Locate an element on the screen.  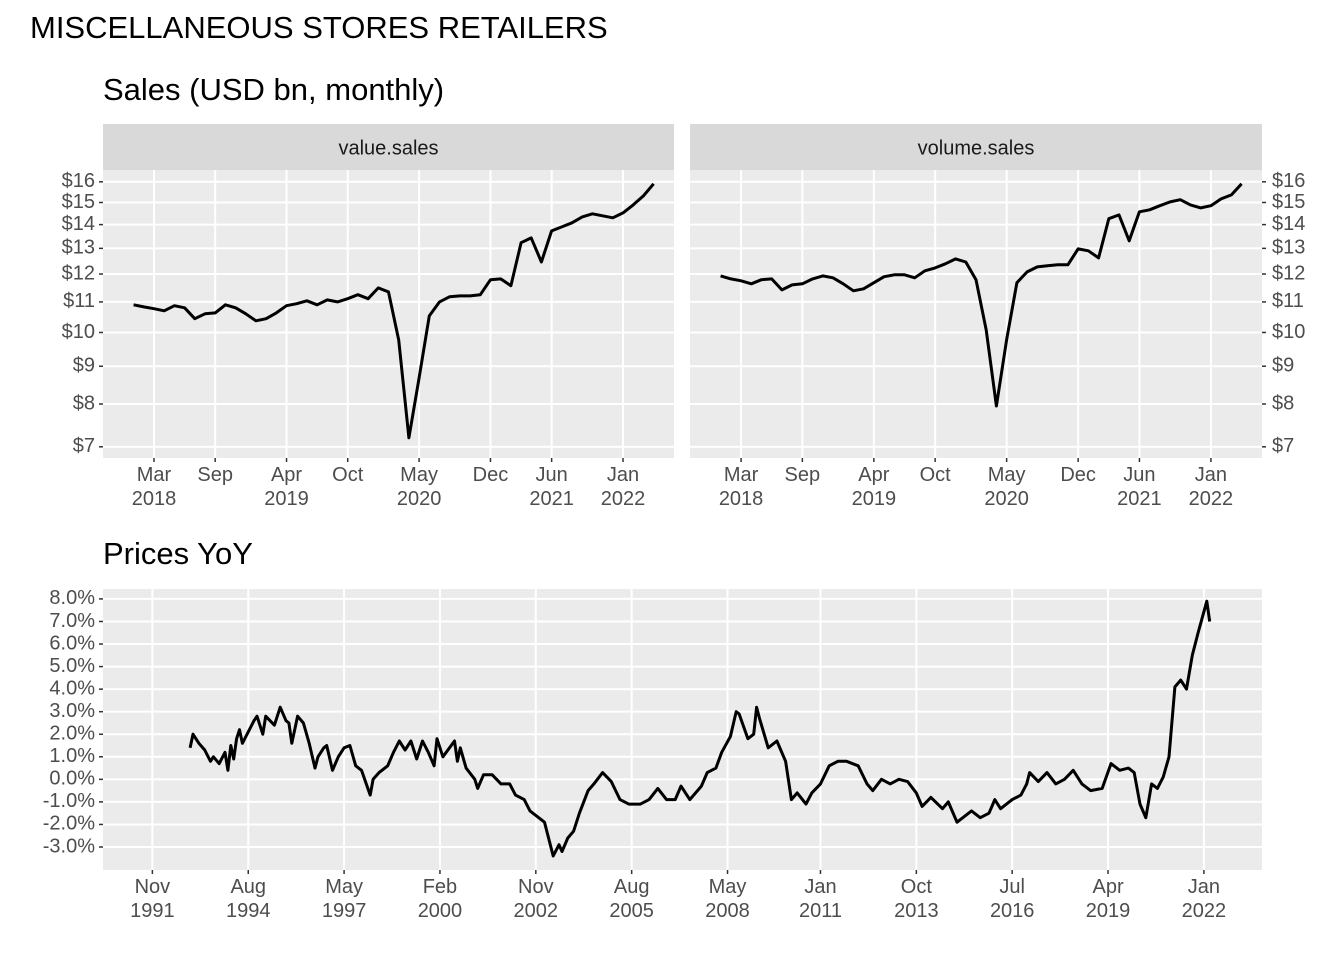
y-tick-label: 3.0% is located at coordinates (72, 711).